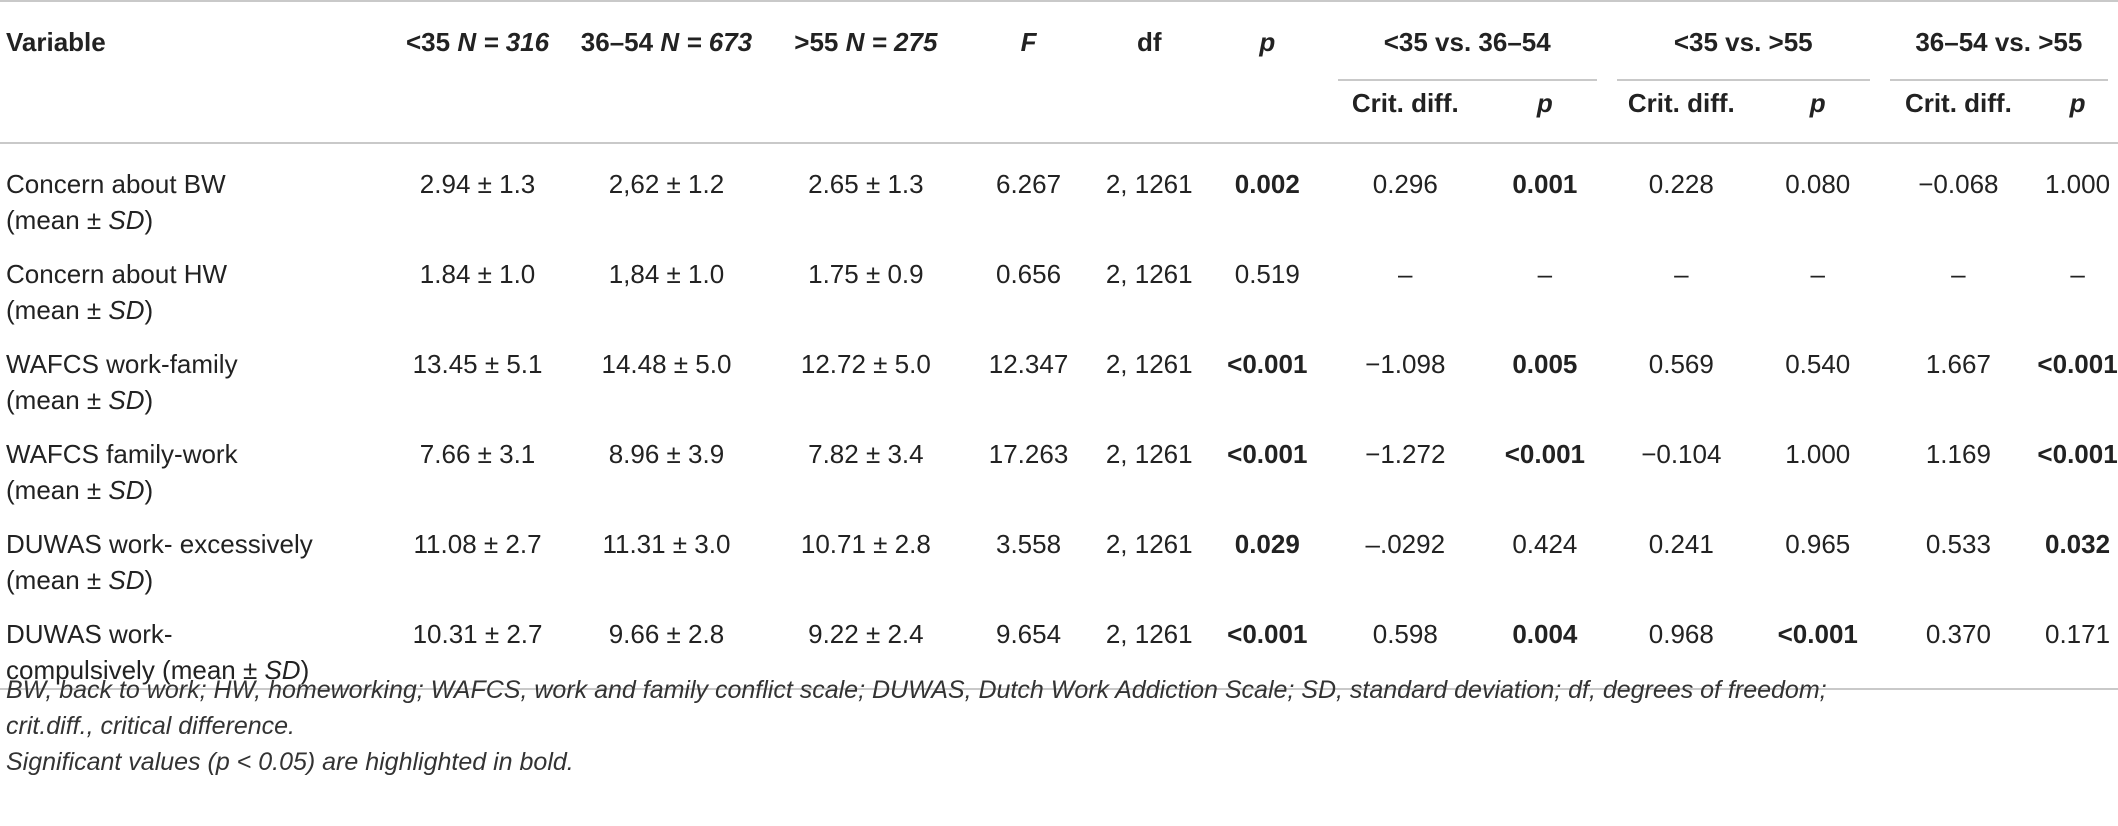  What do you see at coordinates (2078, 634) in the screenshot?
I see `cell-p3: 0.171` at bounding box center [2078, 634].